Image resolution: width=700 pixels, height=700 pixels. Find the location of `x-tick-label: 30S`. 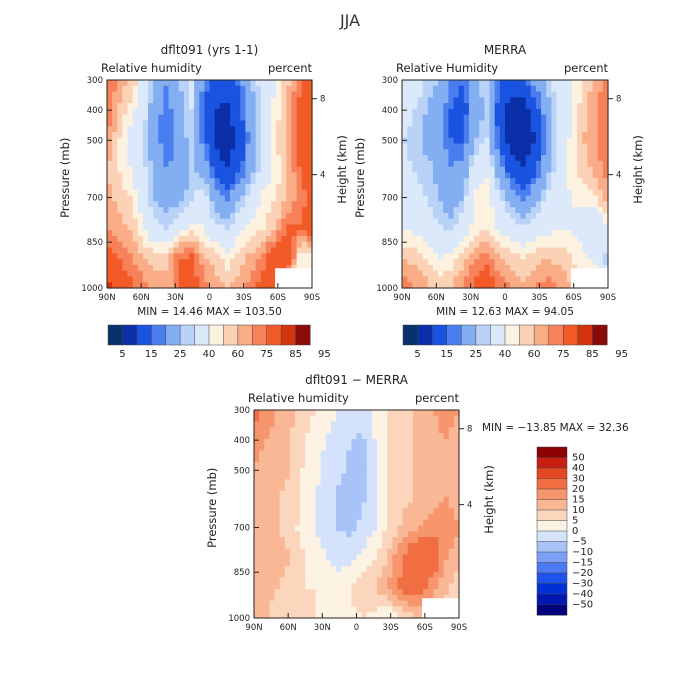

x-tick-label: 30S is located at coordinates (244, 298).